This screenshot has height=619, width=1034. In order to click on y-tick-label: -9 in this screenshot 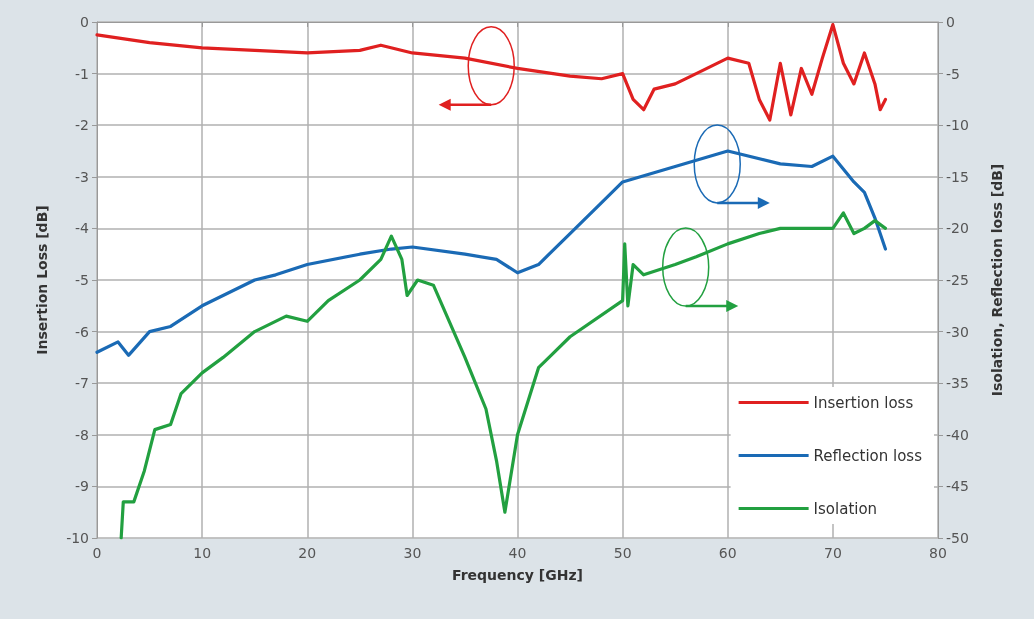, I will do `click(82, 486)`.